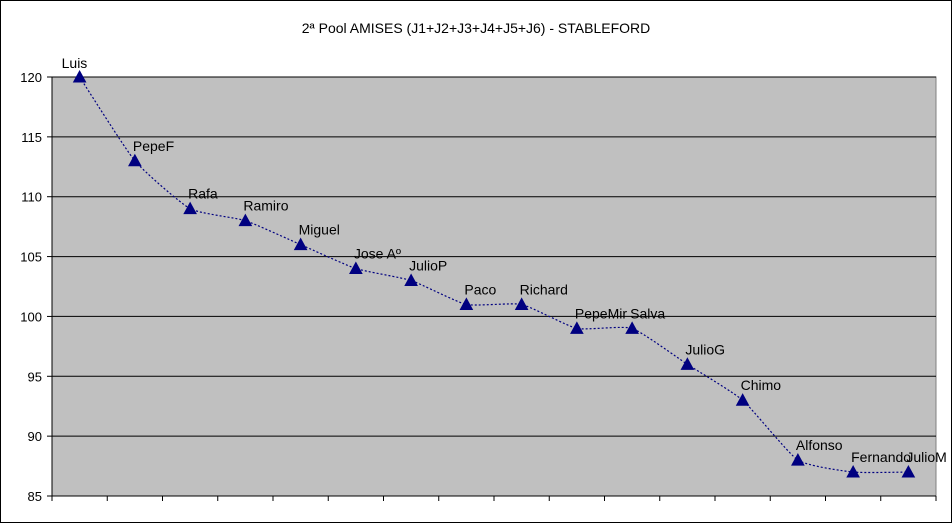 This screenshot has width=952, height=523. I want to click on y-tick-label: 100, so click(31, 316).